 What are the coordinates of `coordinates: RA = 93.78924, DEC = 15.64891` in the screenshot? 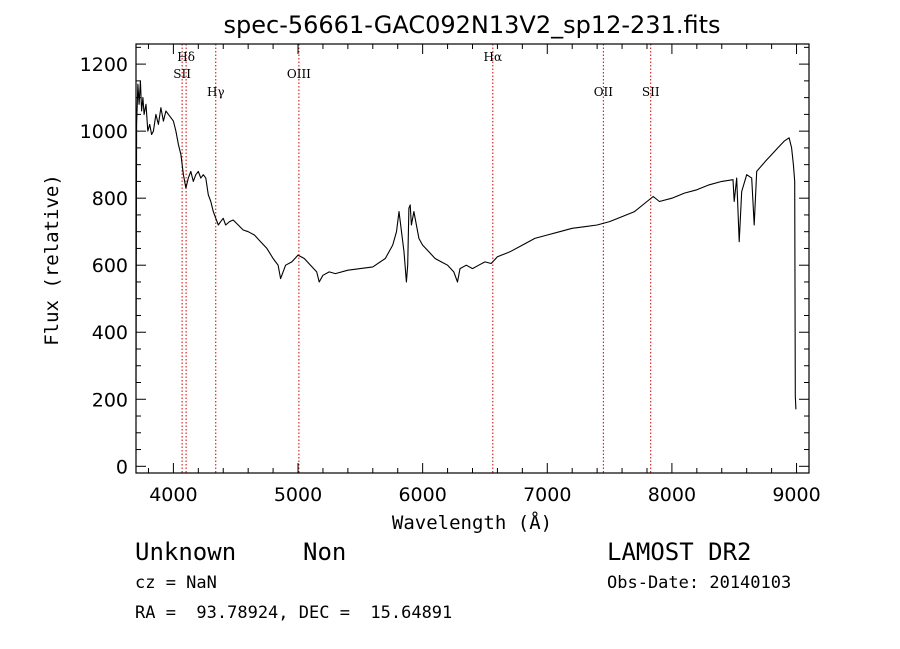 It's located at (294, 613).